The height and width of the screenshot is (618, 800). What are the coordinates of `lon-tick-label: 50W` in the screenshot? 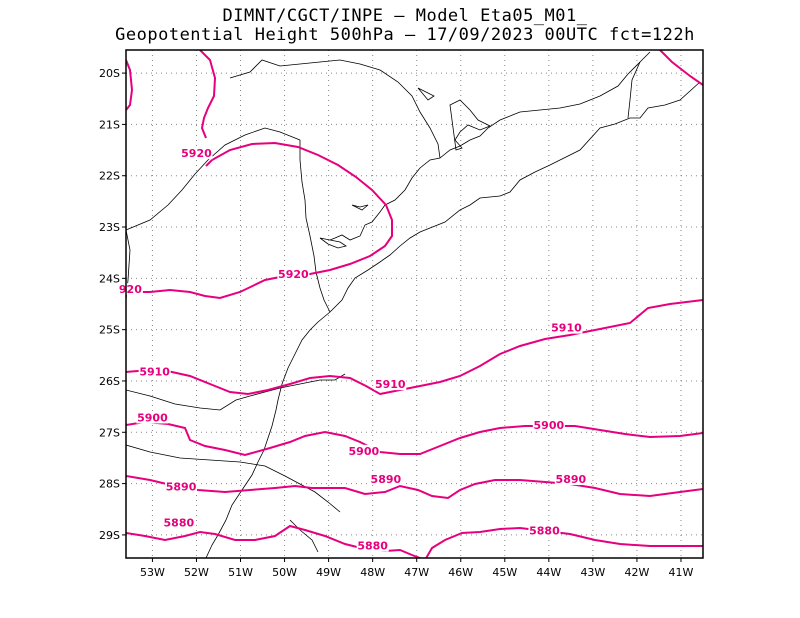 It's located at (284, 572).